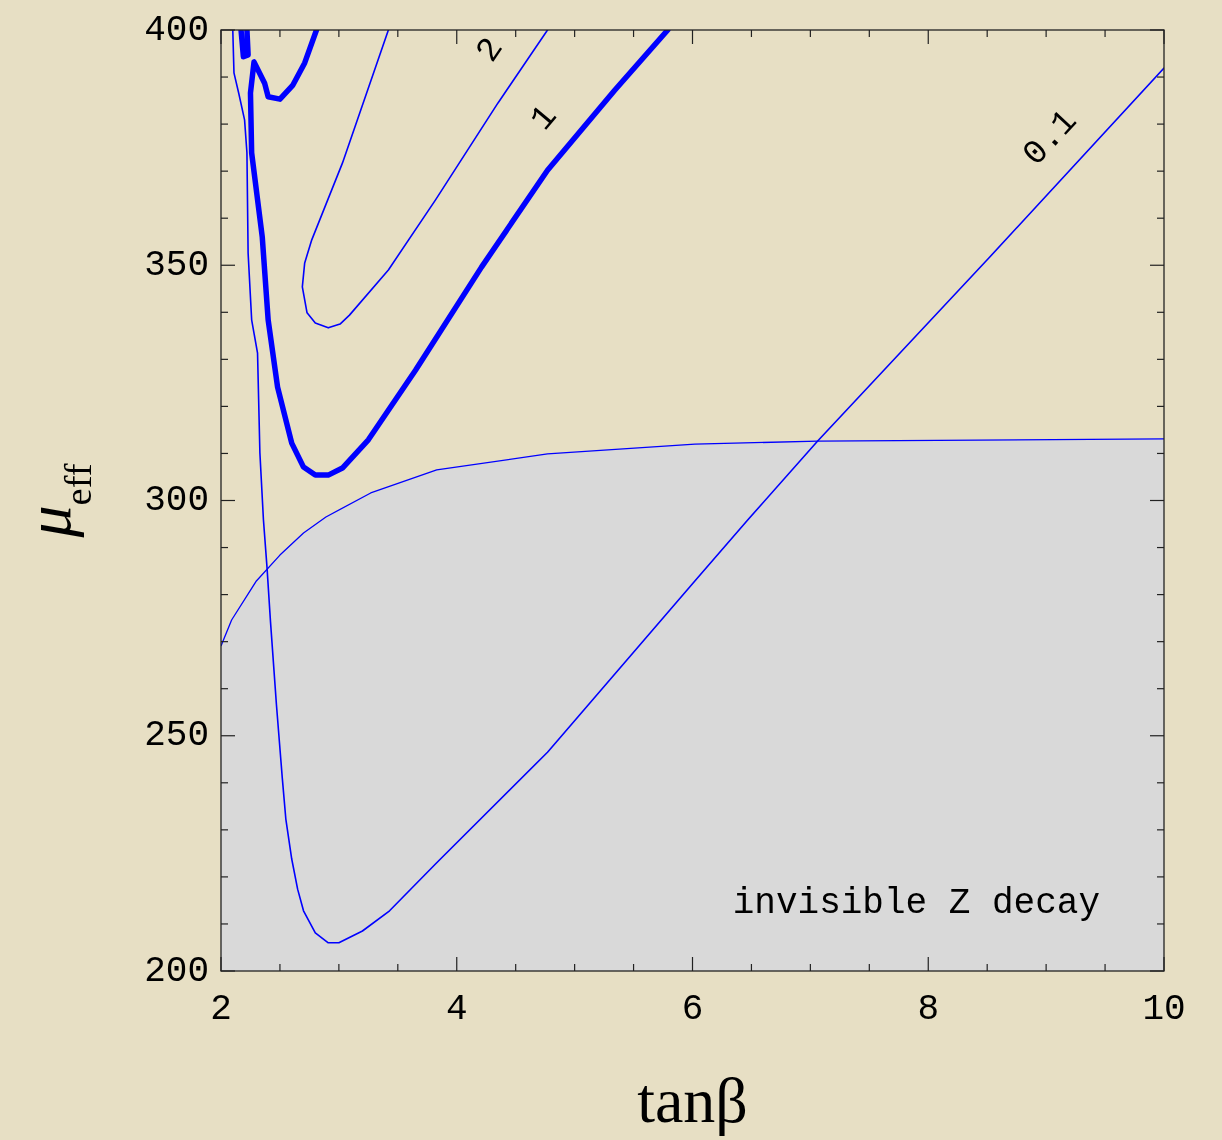  Describe the element at coordinates (176, 265) in the screenshot. I see `y-tick-label: 350` at that location.